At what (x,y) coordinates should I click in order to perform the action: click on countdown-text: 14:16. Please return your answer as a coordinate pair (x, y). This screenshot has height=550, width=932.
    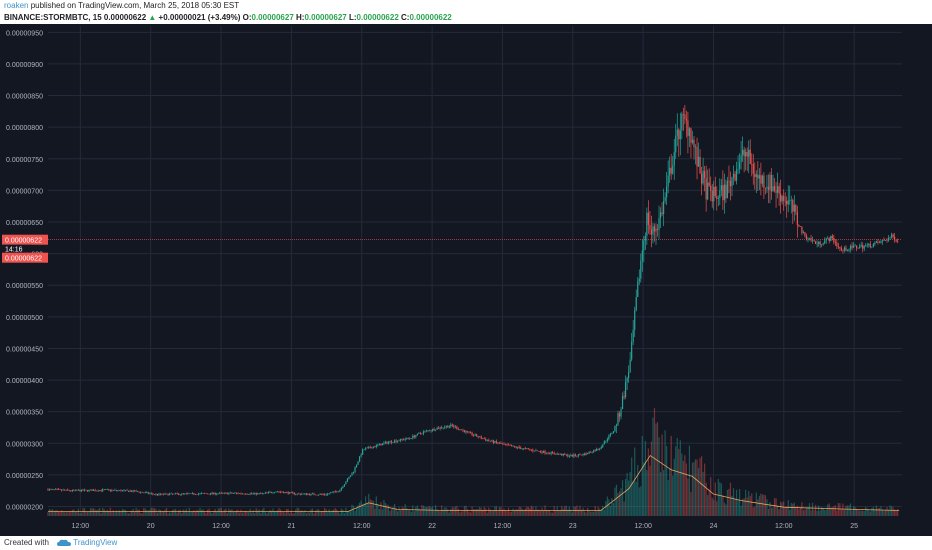
    Looking at the image, I should click on (14, 250).